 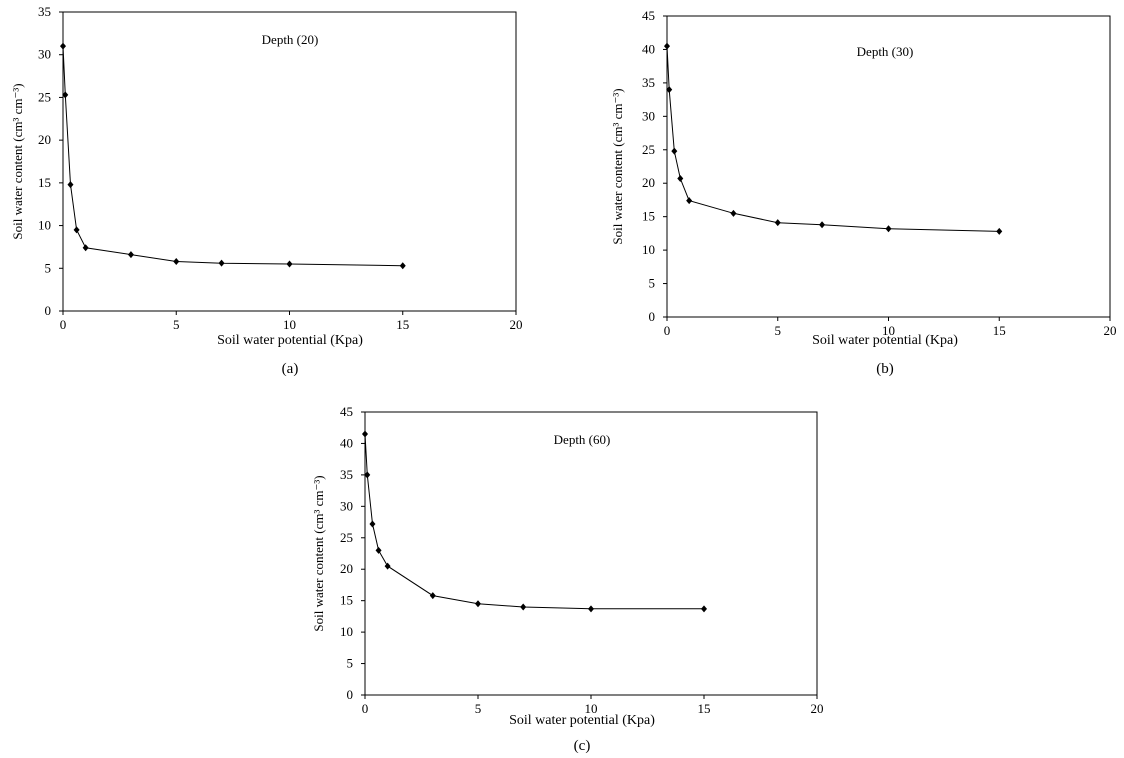 I want to click on panel-caption: (a), so click(x=290, y=369).